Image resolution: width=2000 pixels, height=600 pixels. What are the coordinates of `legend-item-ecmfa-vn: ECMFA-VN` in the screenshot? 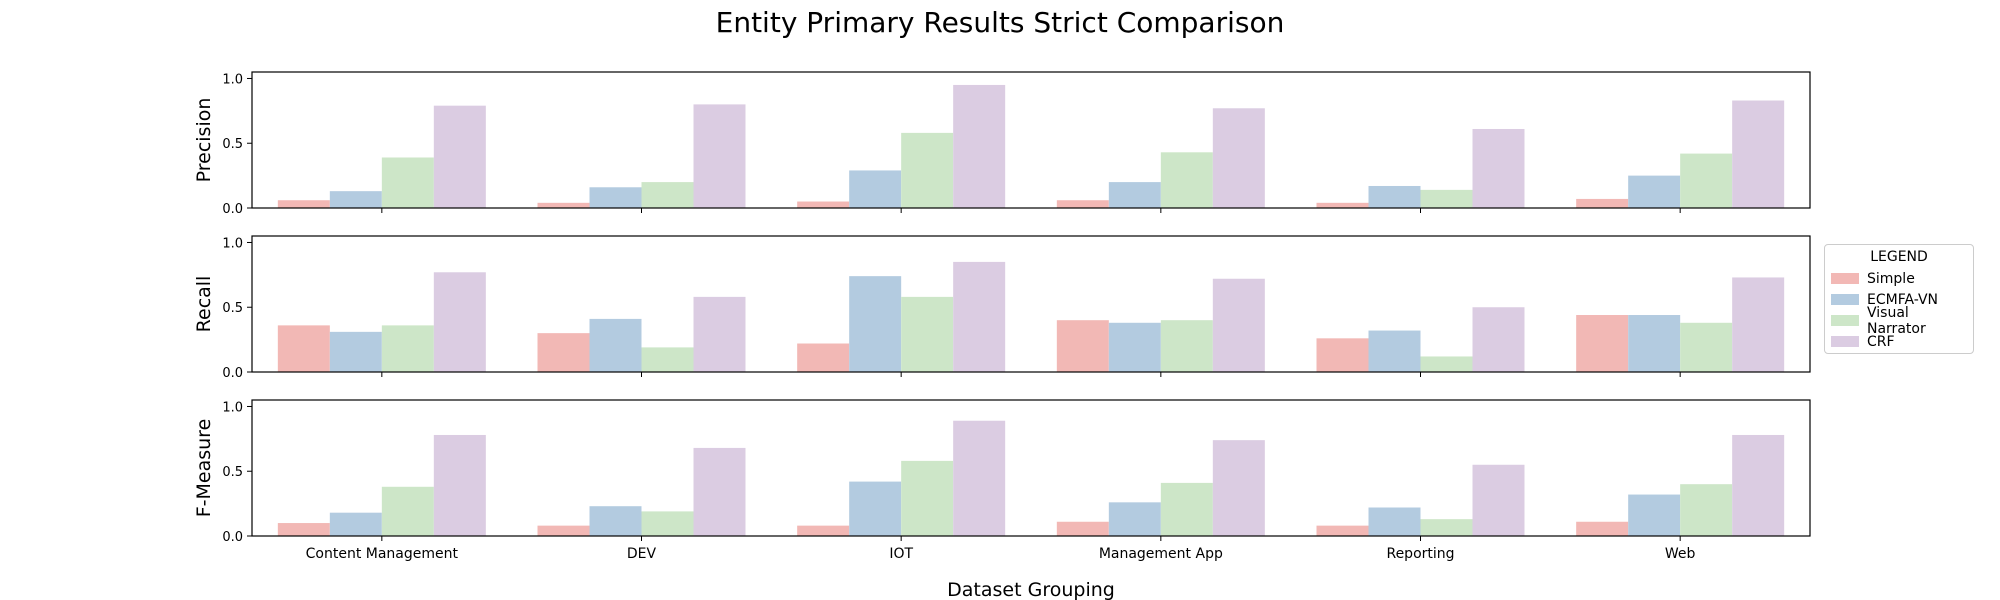 It's located at (1899, 299).